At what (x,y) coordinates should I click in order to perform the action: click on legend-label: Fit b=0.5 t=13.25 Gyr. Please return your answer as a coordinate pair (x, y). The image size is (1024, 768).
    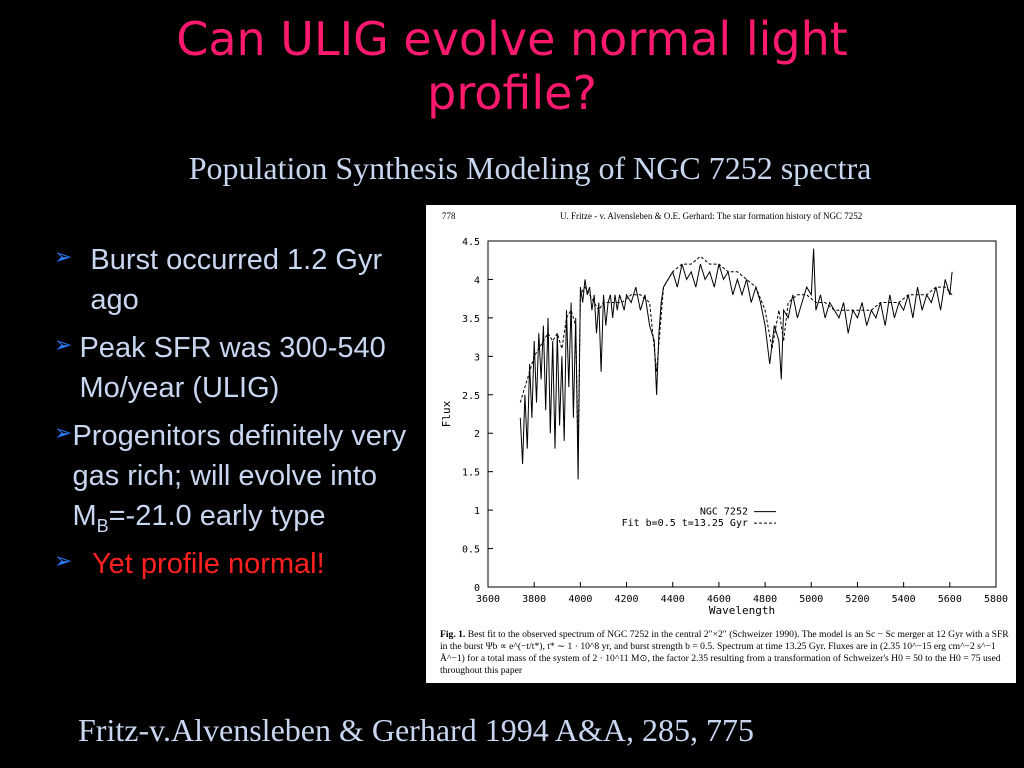
    Looking at the image, I should click on (685, 523).